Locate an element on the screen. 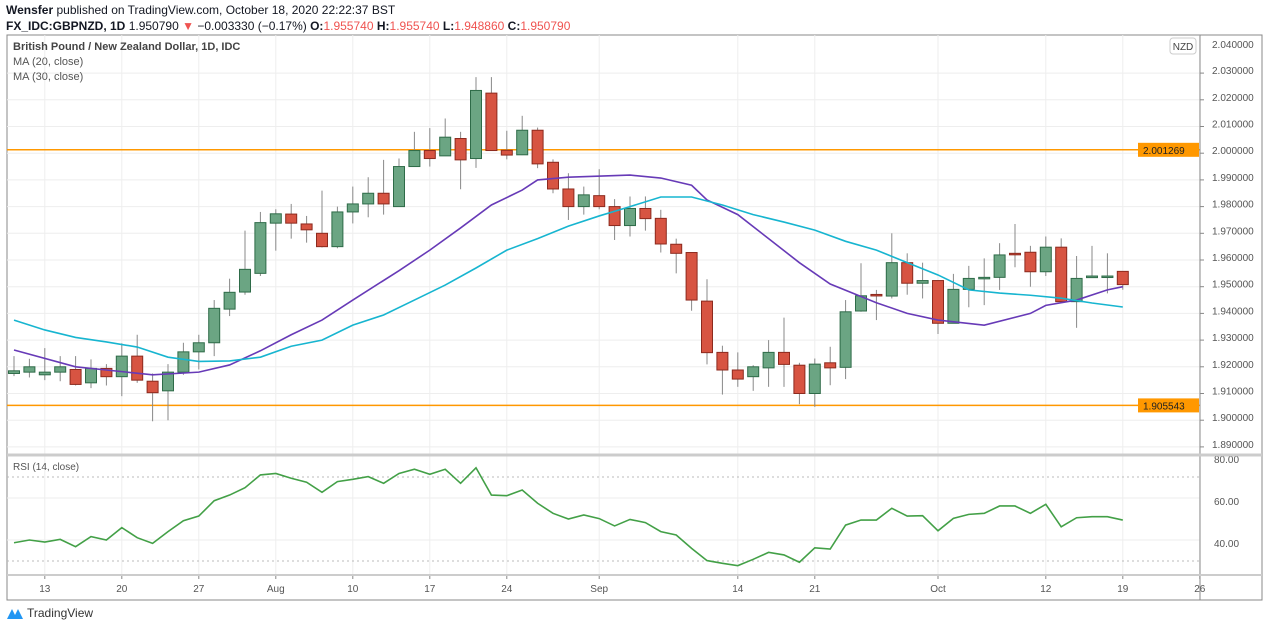  currency-badge-box is located at coordinates (1183, 46).